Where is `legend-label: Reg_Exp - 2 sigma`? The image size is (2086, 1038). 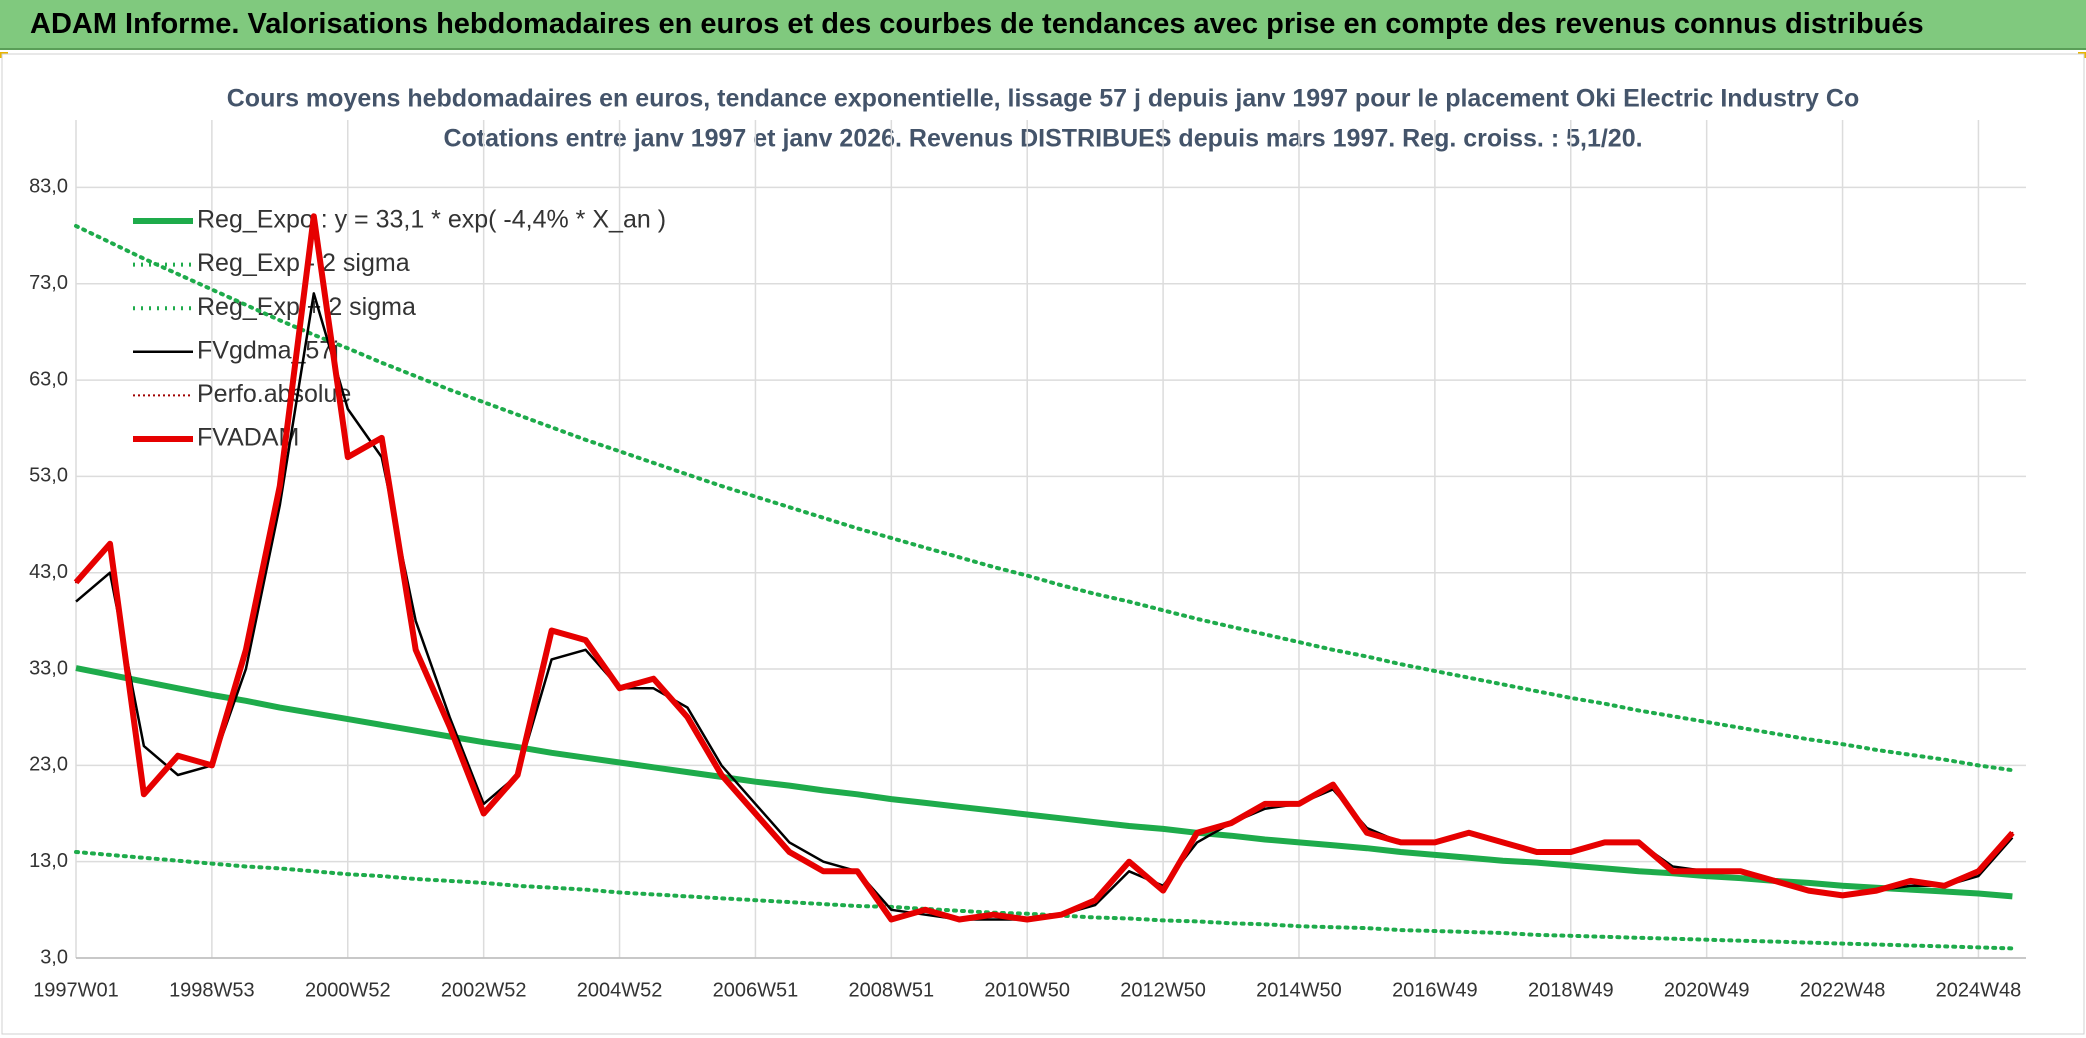
legend-label: Reg_Exp - 2 sigma is located at coordinates (303, 263).